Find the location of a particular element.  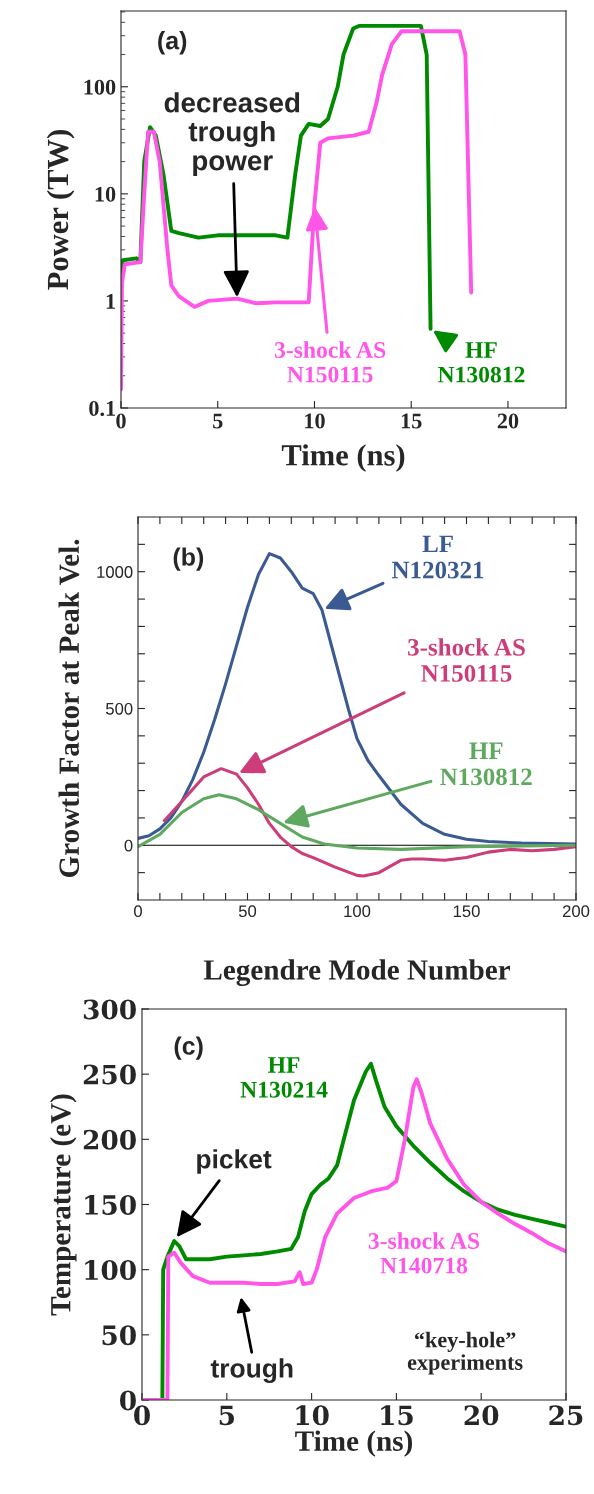

x-tick-label: 50 is located at coordinates (247, 911).